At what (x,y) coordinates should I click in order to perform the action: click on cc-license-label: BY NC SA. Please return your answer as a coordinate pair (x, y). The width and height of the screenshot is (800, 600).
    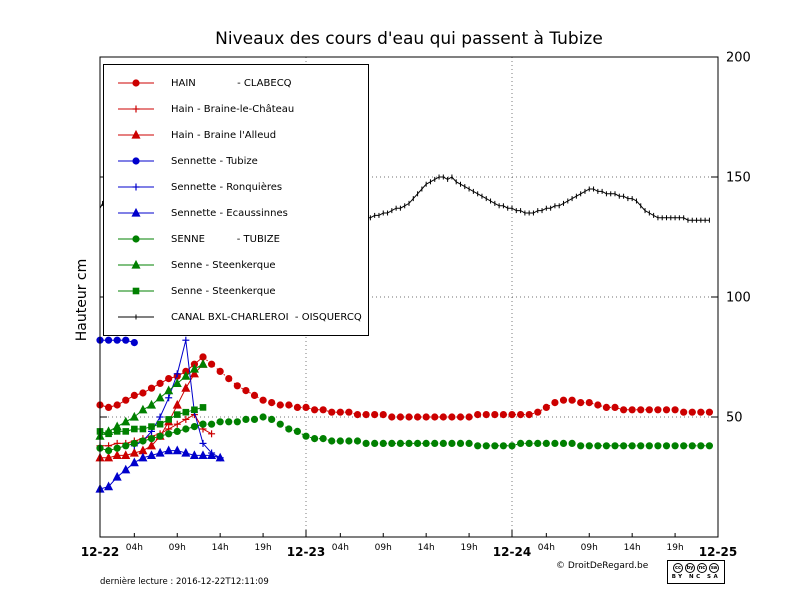
    Looking at the image, I should click on (696, 577).